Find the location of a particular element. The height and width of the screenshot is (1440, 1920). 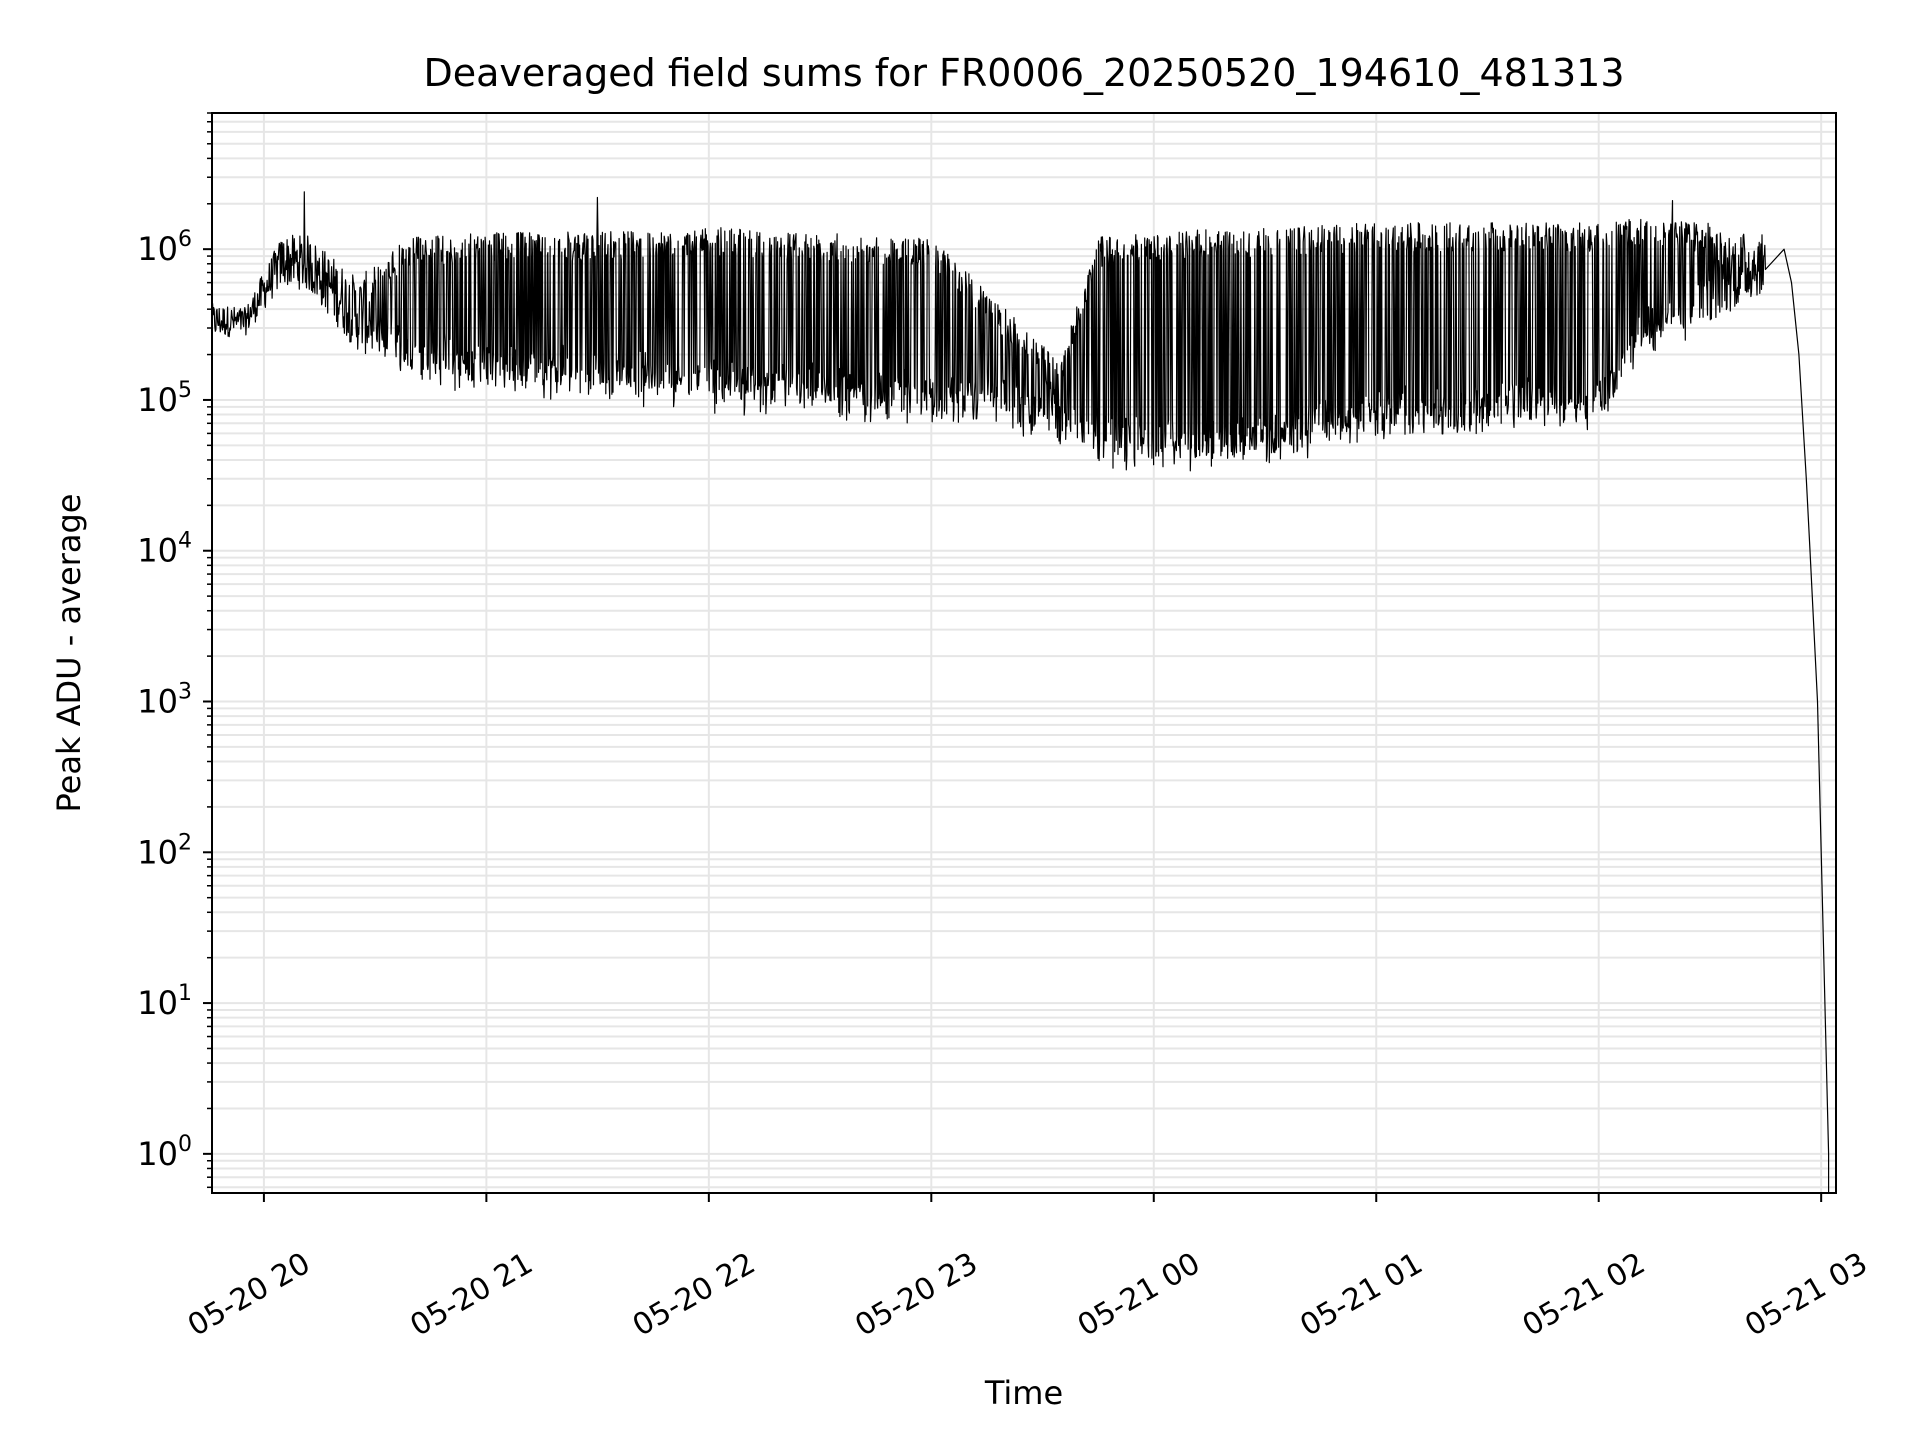

y-axis-label: Peak ADU - average is located at coordinates (69, 653).